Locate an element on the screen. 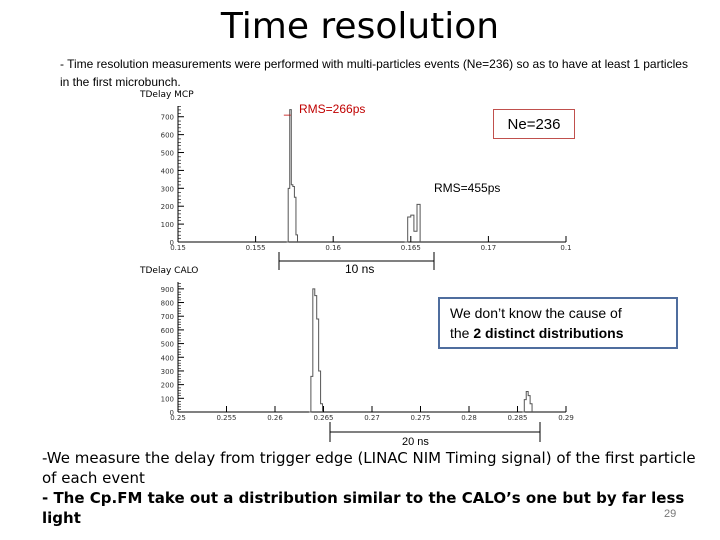 The image size is (720, 540). calo-y-tick-label: 900 is located at coordinates (167, 290).